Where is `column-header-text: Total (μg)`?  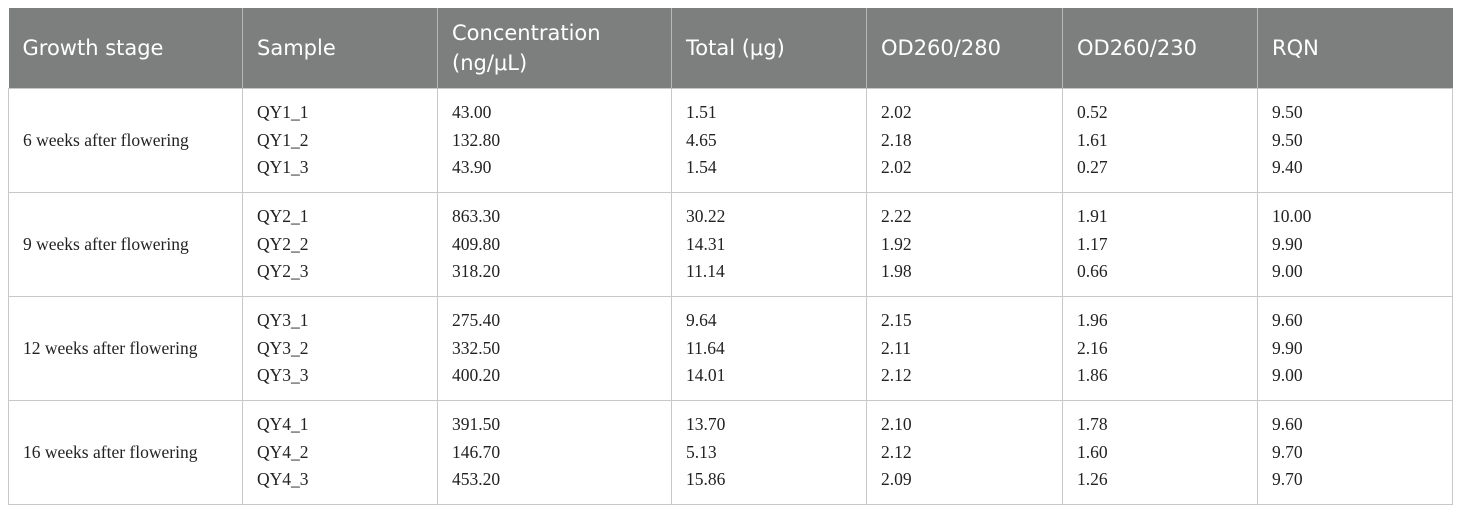 column-header-text: Total (μg) is located at coordinates (735, 48).